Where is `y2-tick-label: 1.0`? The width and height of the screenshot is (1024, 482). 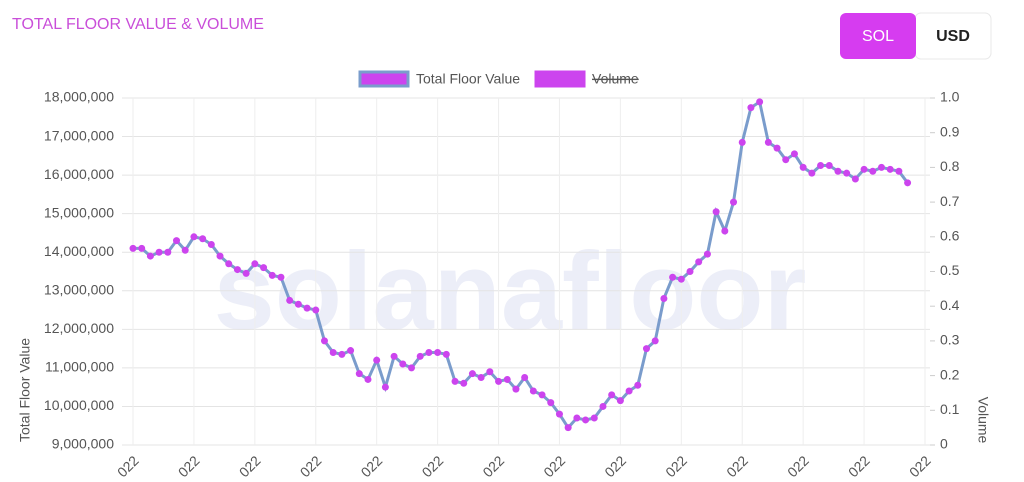
y2-tick-label: 1.0 is located at coordinates (950, 97).